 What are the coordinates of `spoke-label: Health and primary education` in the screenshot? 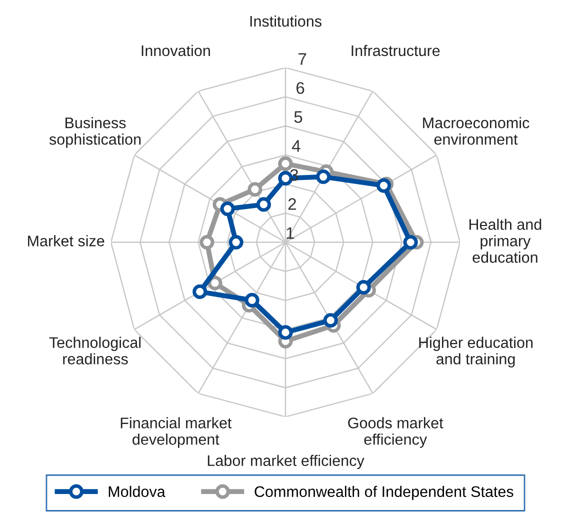 It's located at (505, 240).